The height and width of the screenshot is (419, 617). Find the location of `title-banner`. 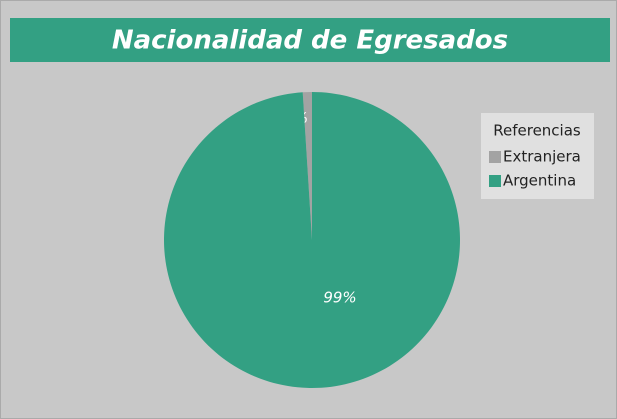

title-banner is located at coordinates (310, 40).